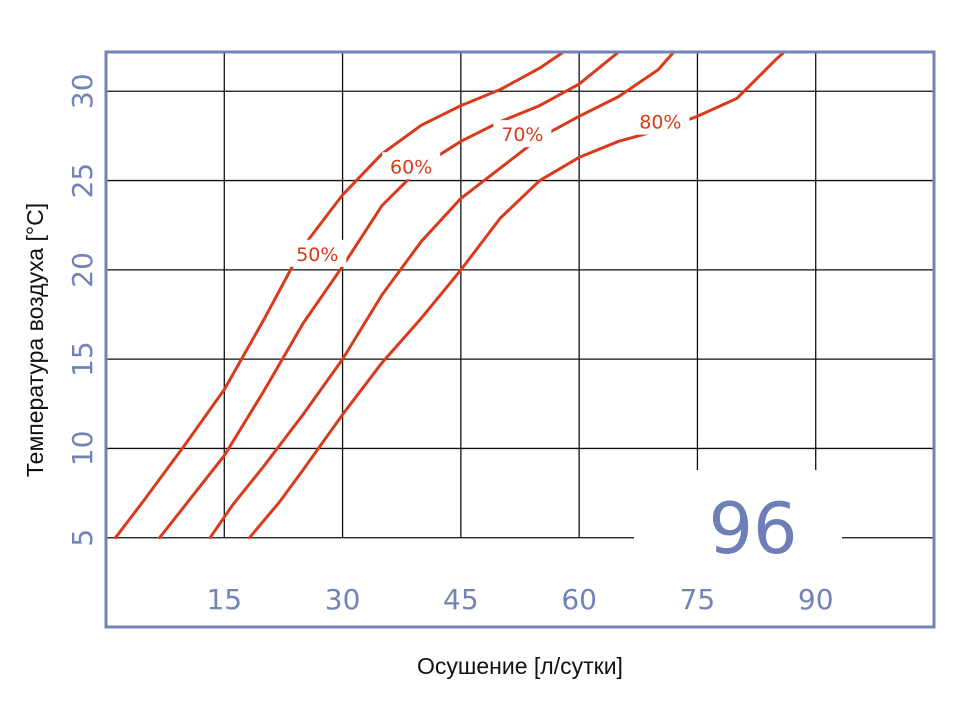 The width and height of the screenshot is (959, 723). I want to click on x-tick-45: 45, so click(461, 599).